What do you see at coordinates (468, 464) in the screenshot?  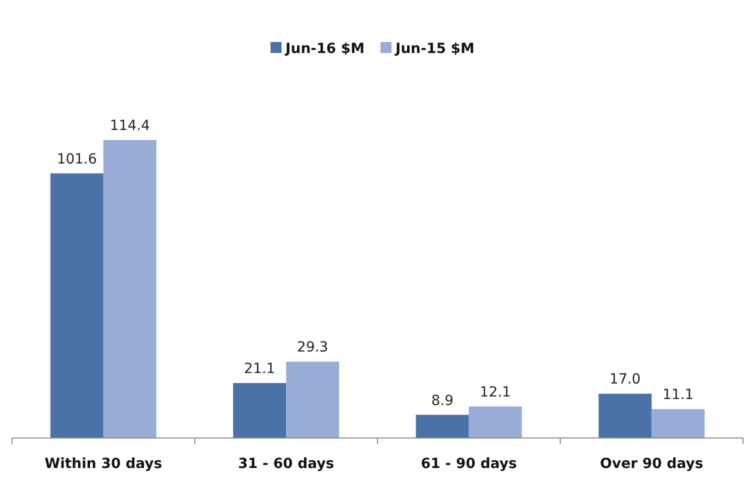 I see `x-tick-label: 61 - 90 days` at bounding box center [468, 464].